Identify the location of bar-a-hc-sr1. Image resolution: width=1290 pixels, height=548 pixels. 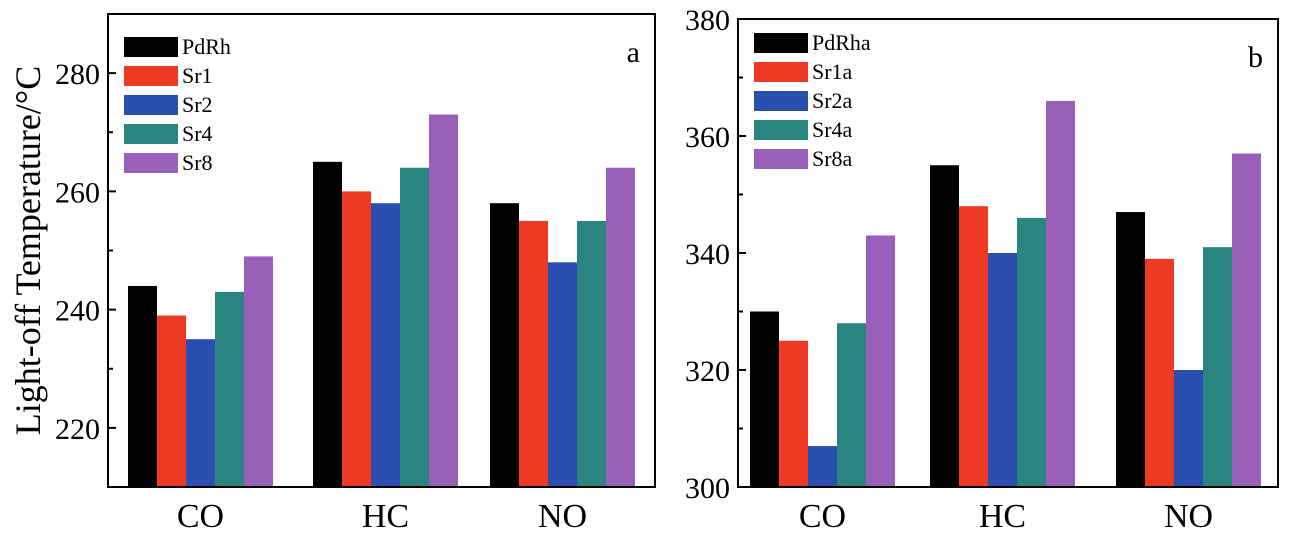
(356, 339).